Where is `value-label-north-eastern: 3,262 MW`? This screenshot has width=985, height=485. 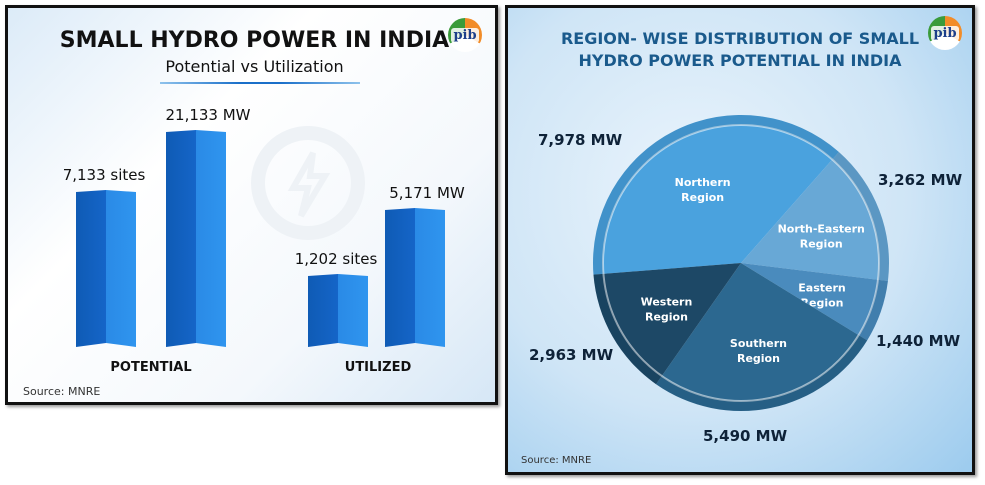 value-label-north-eastern: 3,262 MW is located at coordinates (920, 180).